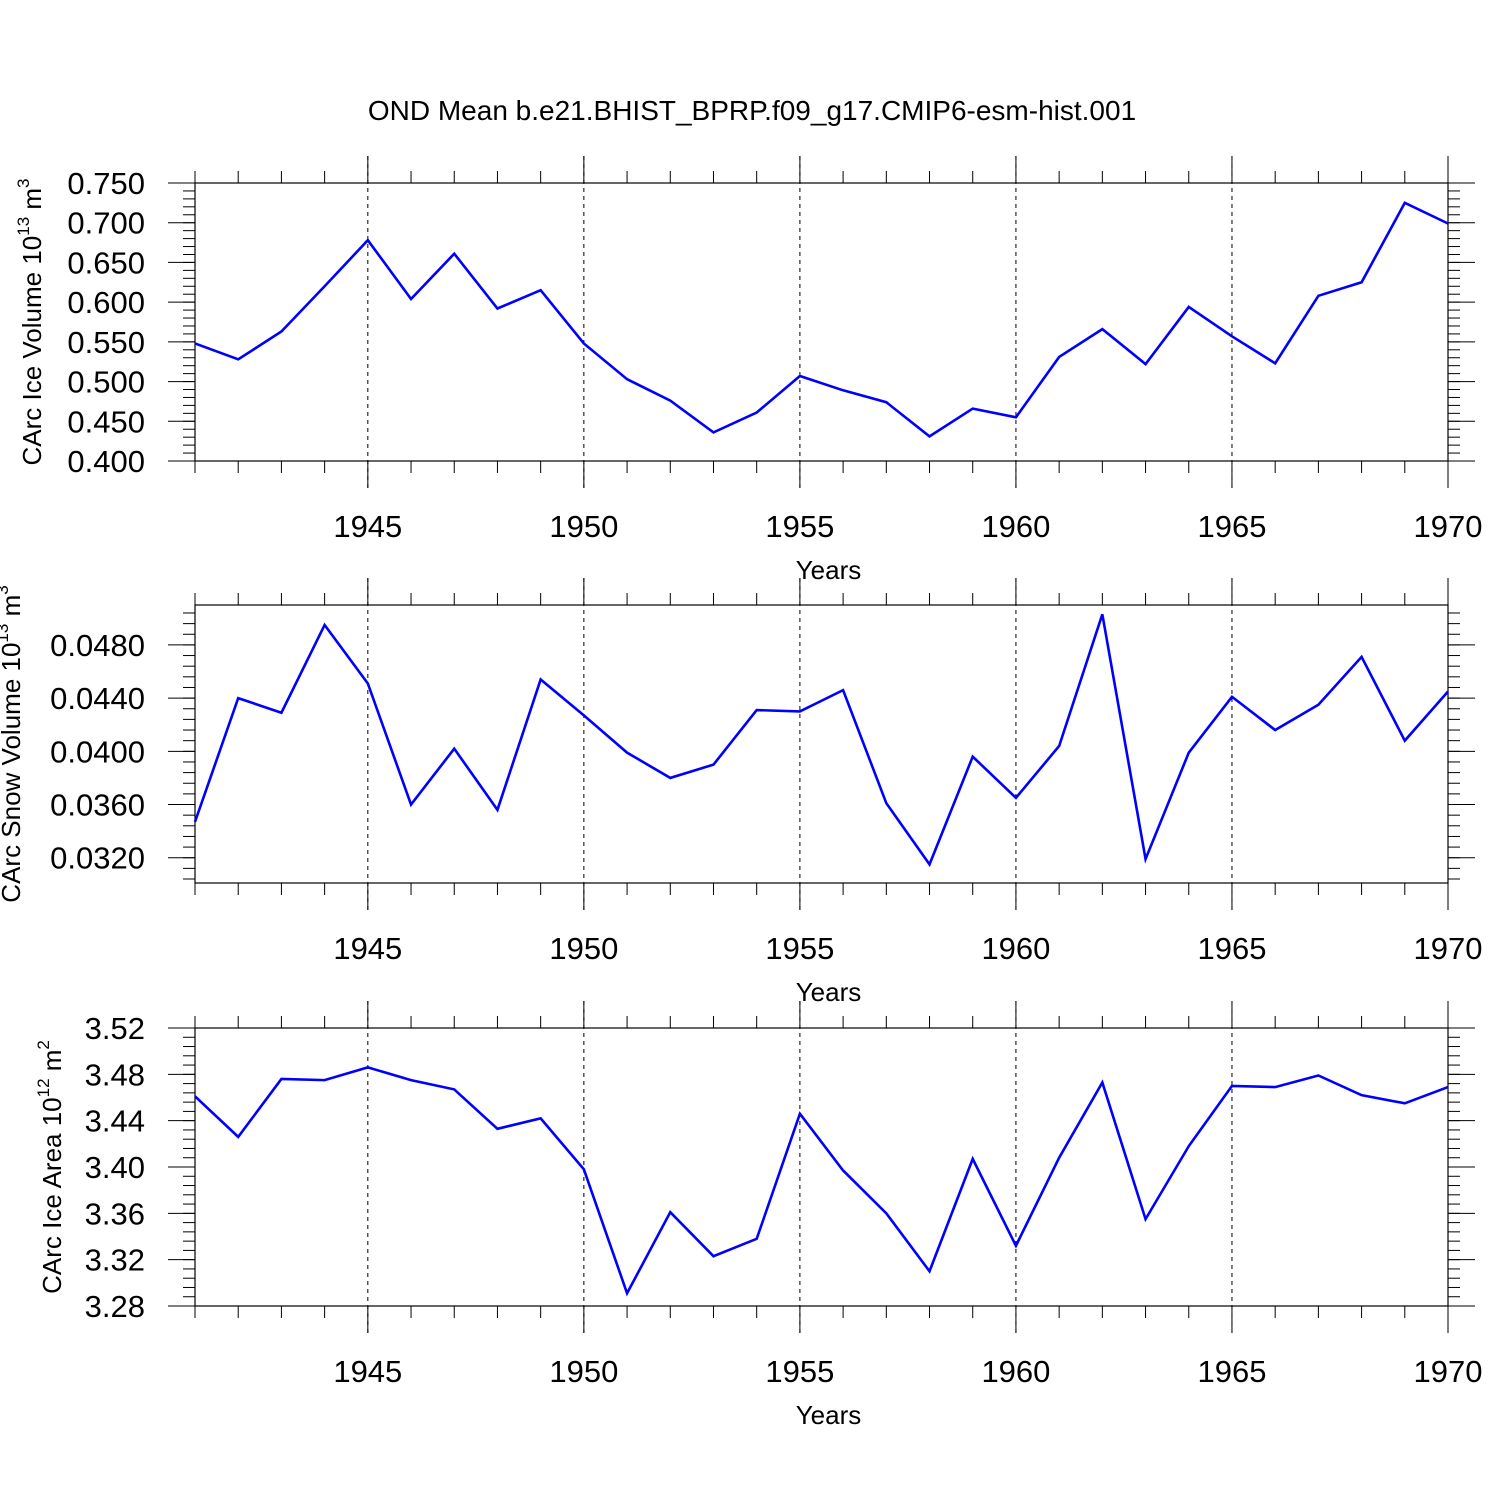 This screenshot has width=1500, height=1500. I want to click on y-tick-label: 3.44, so click(115, 1121).